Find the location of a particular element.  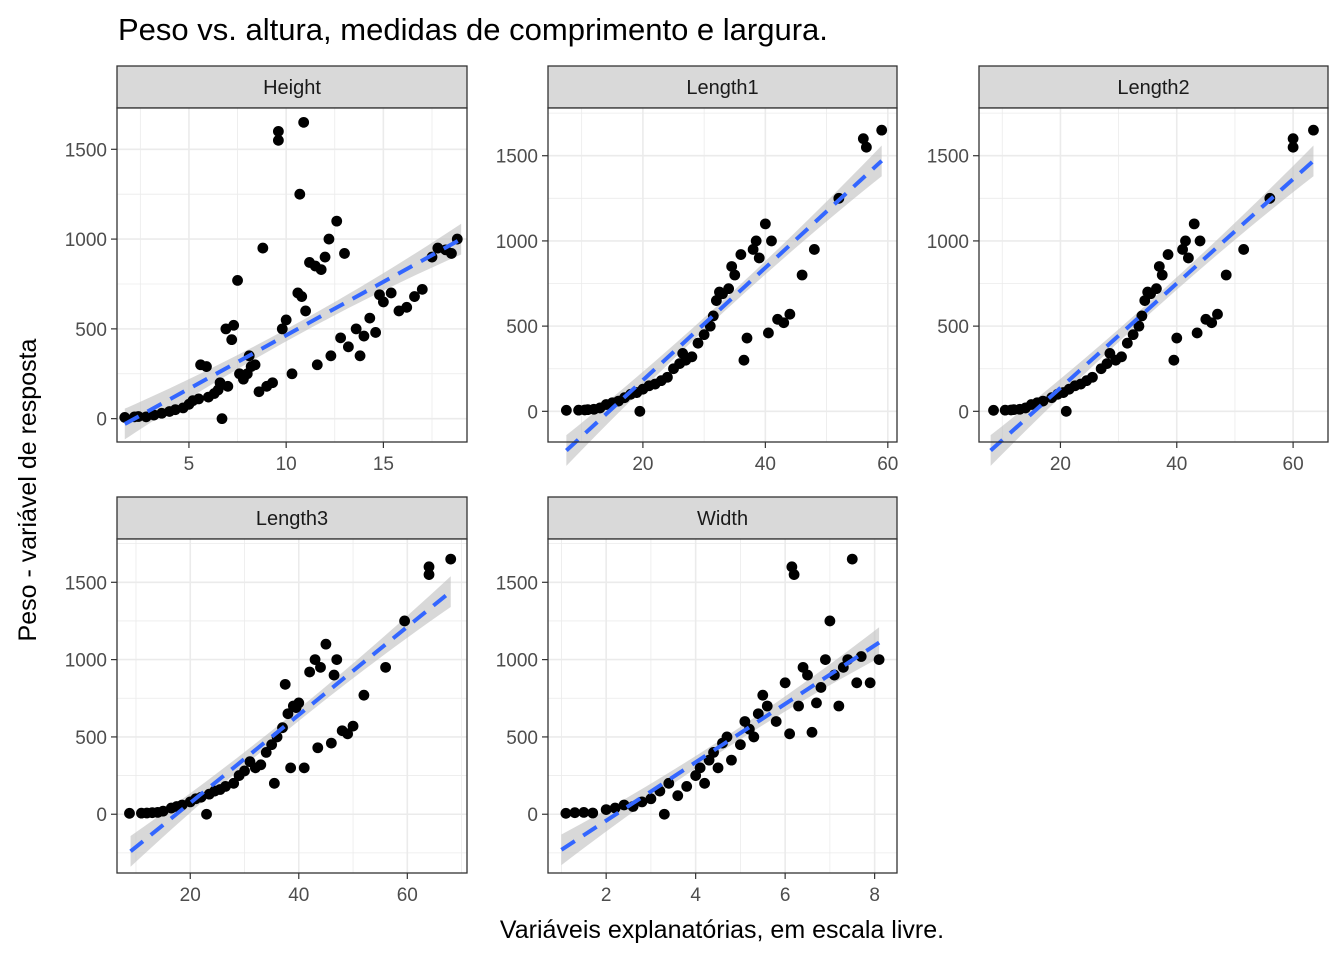

x-tick-label: 40 is located at coordinates (1176, 464).